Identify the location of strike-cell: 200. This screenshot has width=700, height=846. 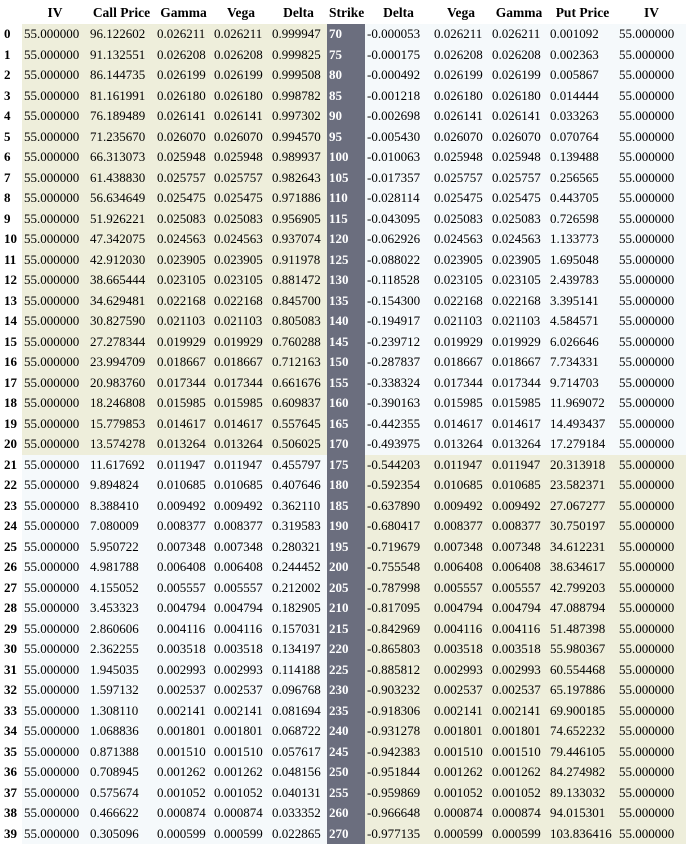
(346, 567).